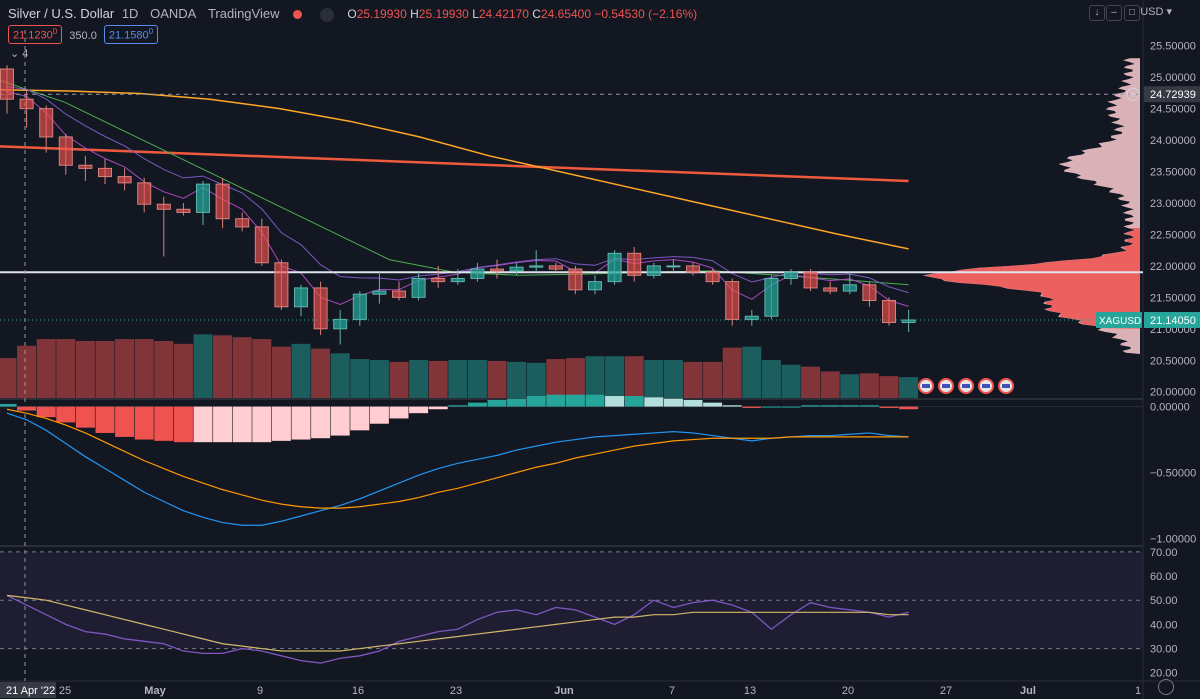 Image resolution: width=1200 pixels, height=699 pixels. What do you see at coordinates (457, 469) in the screenshot?
I see `macd-line` at bounding box center [457, 469].